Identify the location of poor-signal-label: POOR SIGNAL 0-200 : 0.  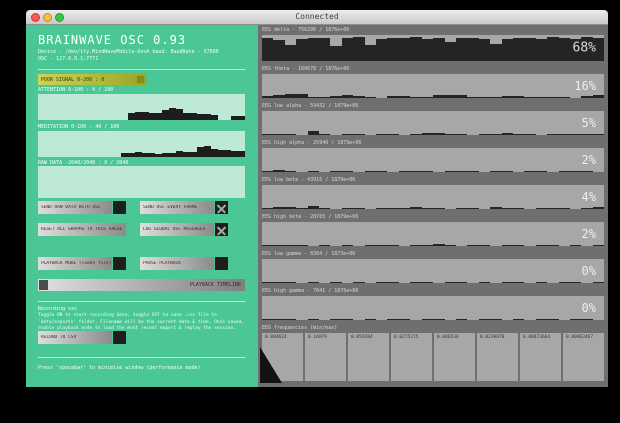
(73, 79).